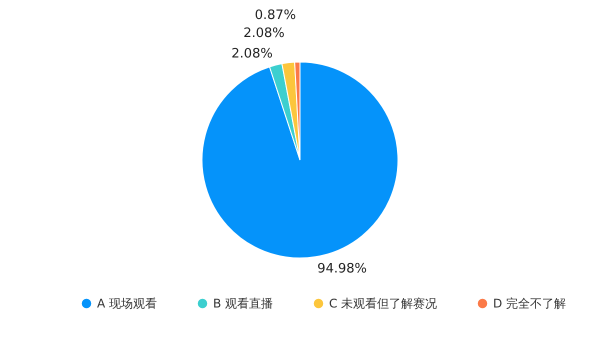  I want to click on legend-label: A 现场观看, so click(127, 303).